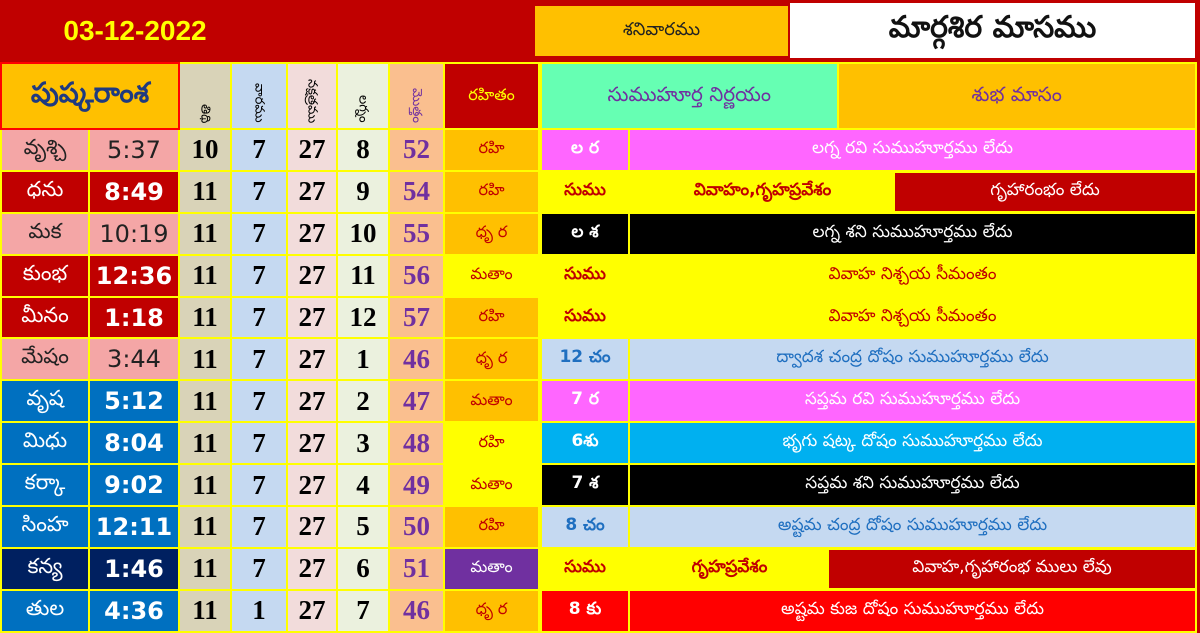  What do you see at coordinates (45, 527) in the screenshot?
I see `rasi-cell: సింహ` at bounding box center [45, 527].